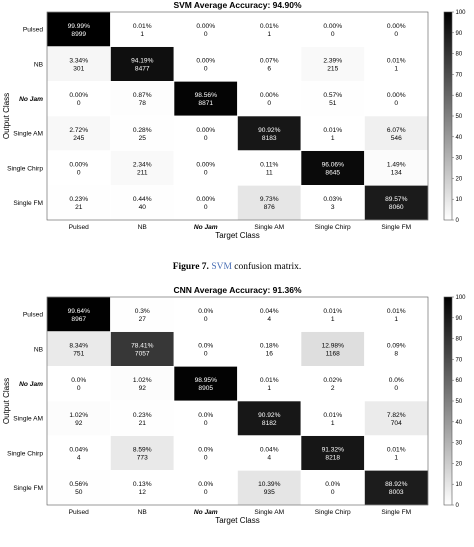 The image size is (474, 547). I want to click on cell-count-label: 8999, so click(78, 34).